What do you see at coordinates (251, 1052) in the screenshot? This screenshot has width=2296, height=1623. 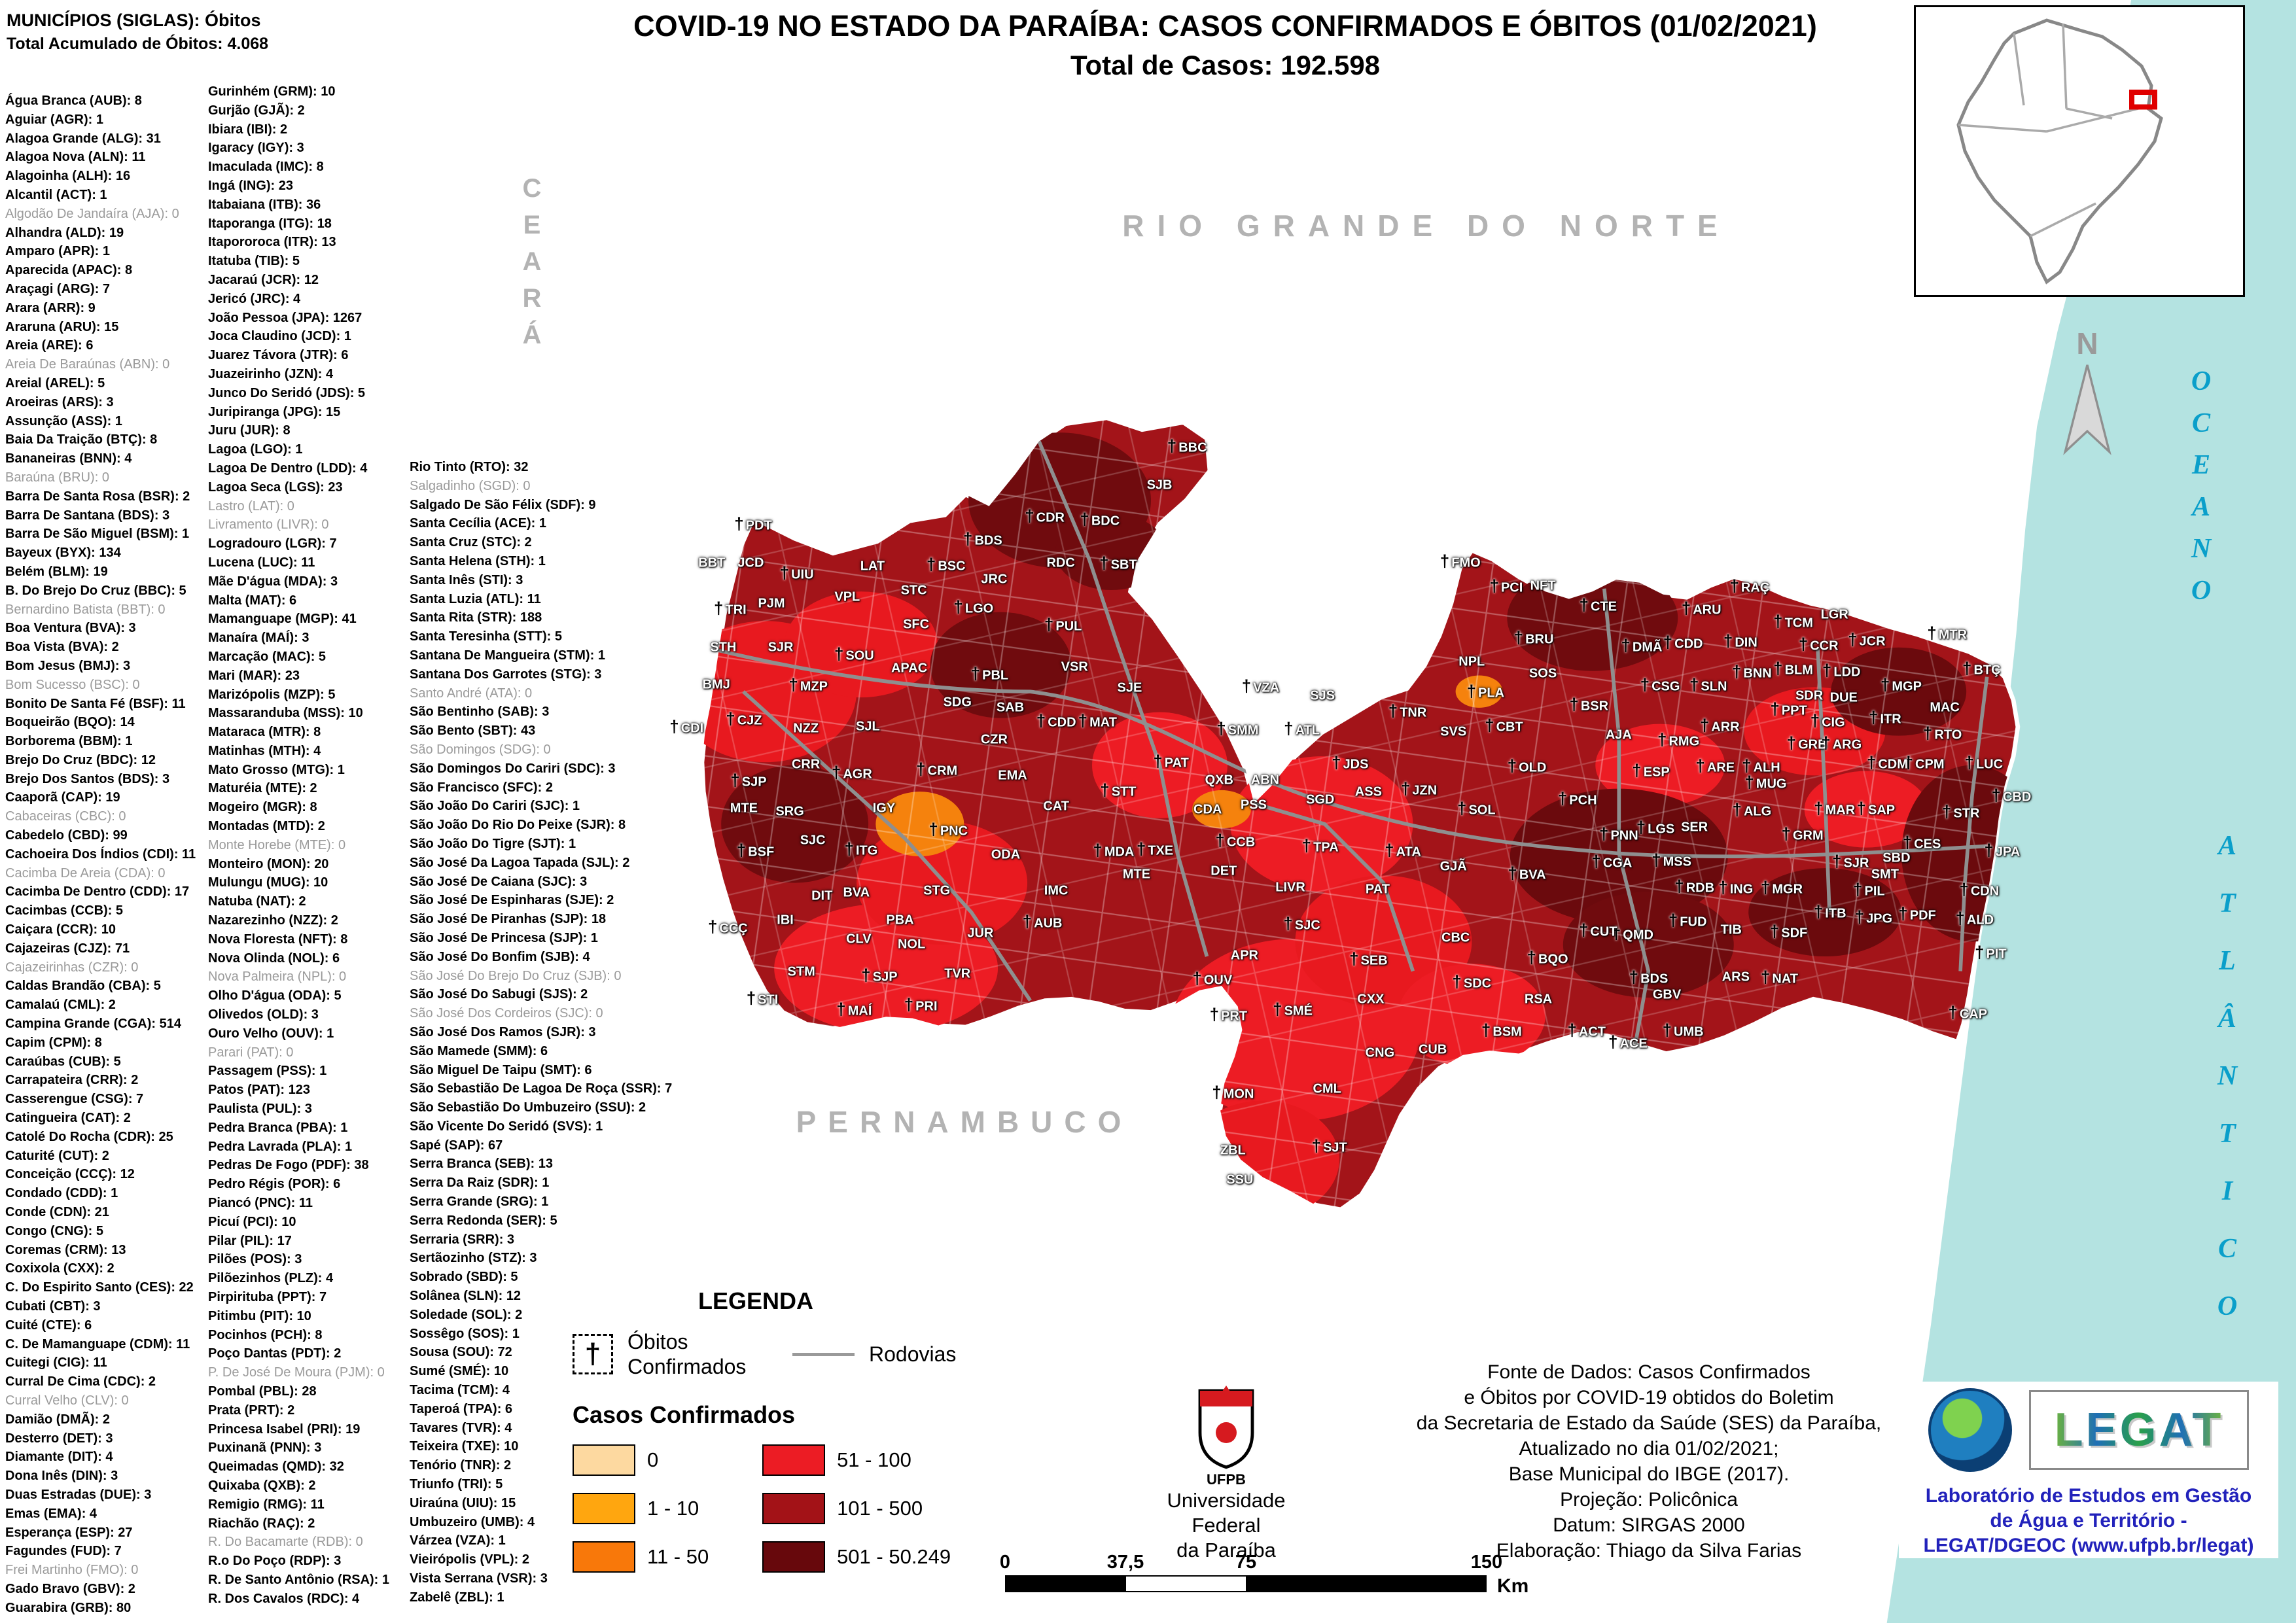 I see `municipality-entry: Parari (PAT): 0` at bounding box center [251, 1052].